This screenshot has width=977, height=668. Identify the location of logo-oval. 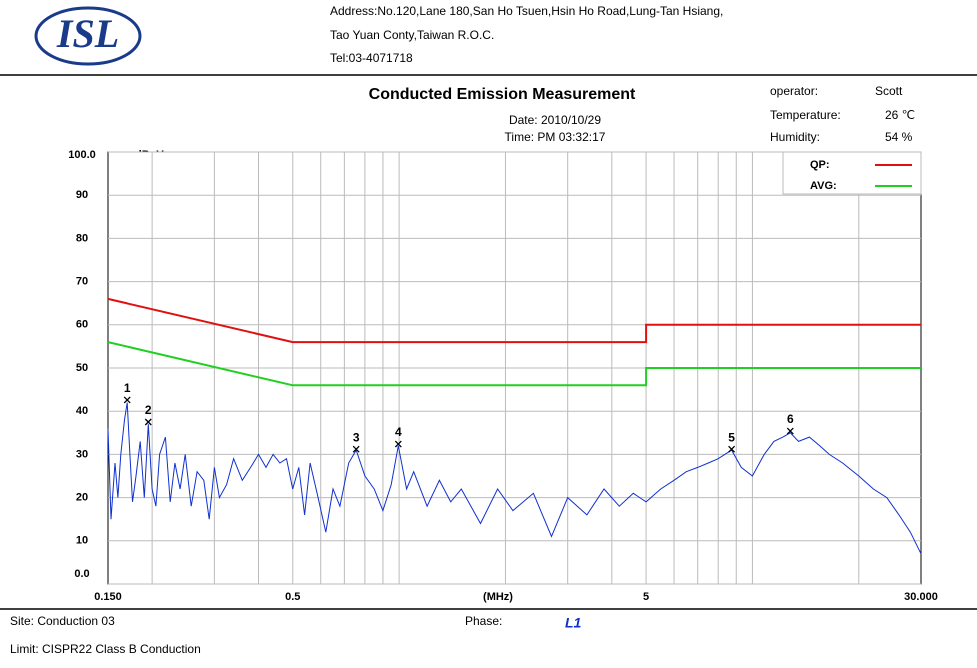
(88, 36).